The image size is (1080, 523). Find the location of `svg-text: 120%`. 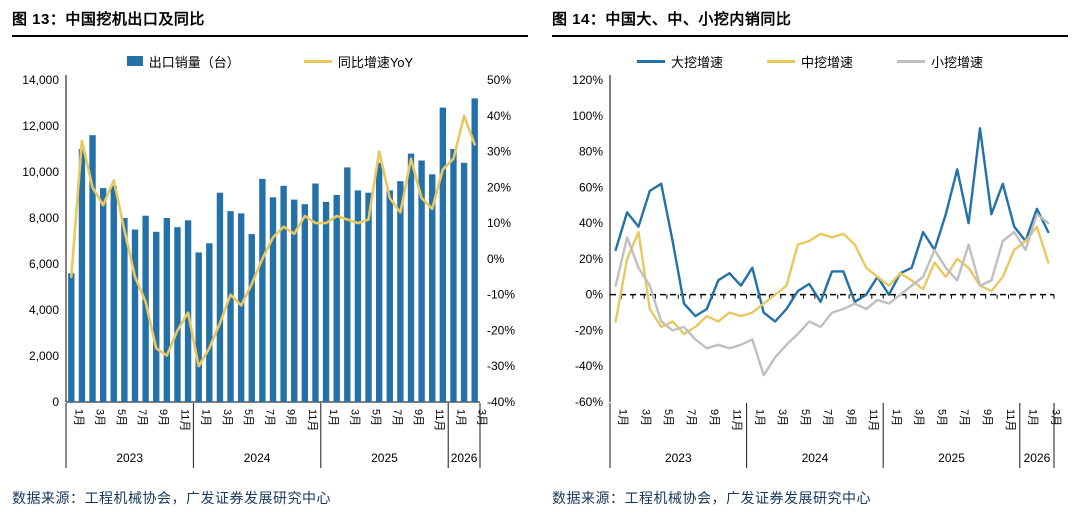

svg-text: 120% is located at coordinates (587, 80).